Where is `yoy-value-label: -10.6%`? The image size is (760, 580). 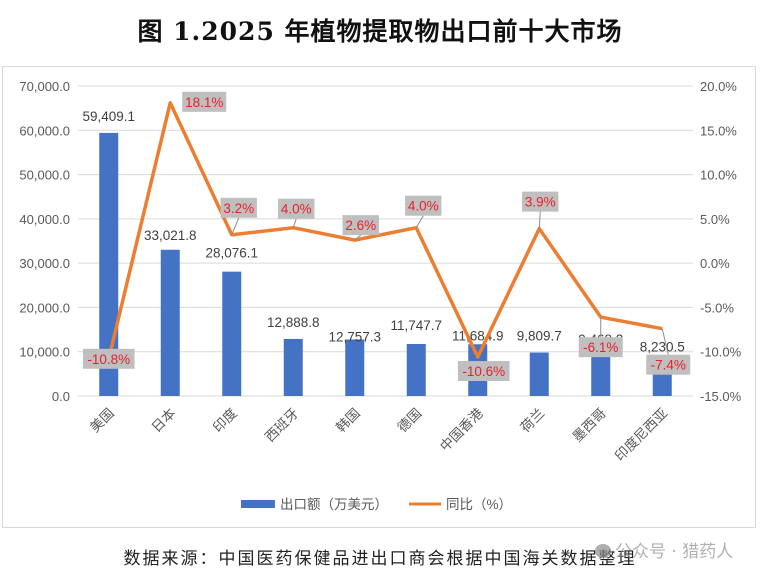 yoy-value-label: -10.6% is located at coordinates (483, 371).